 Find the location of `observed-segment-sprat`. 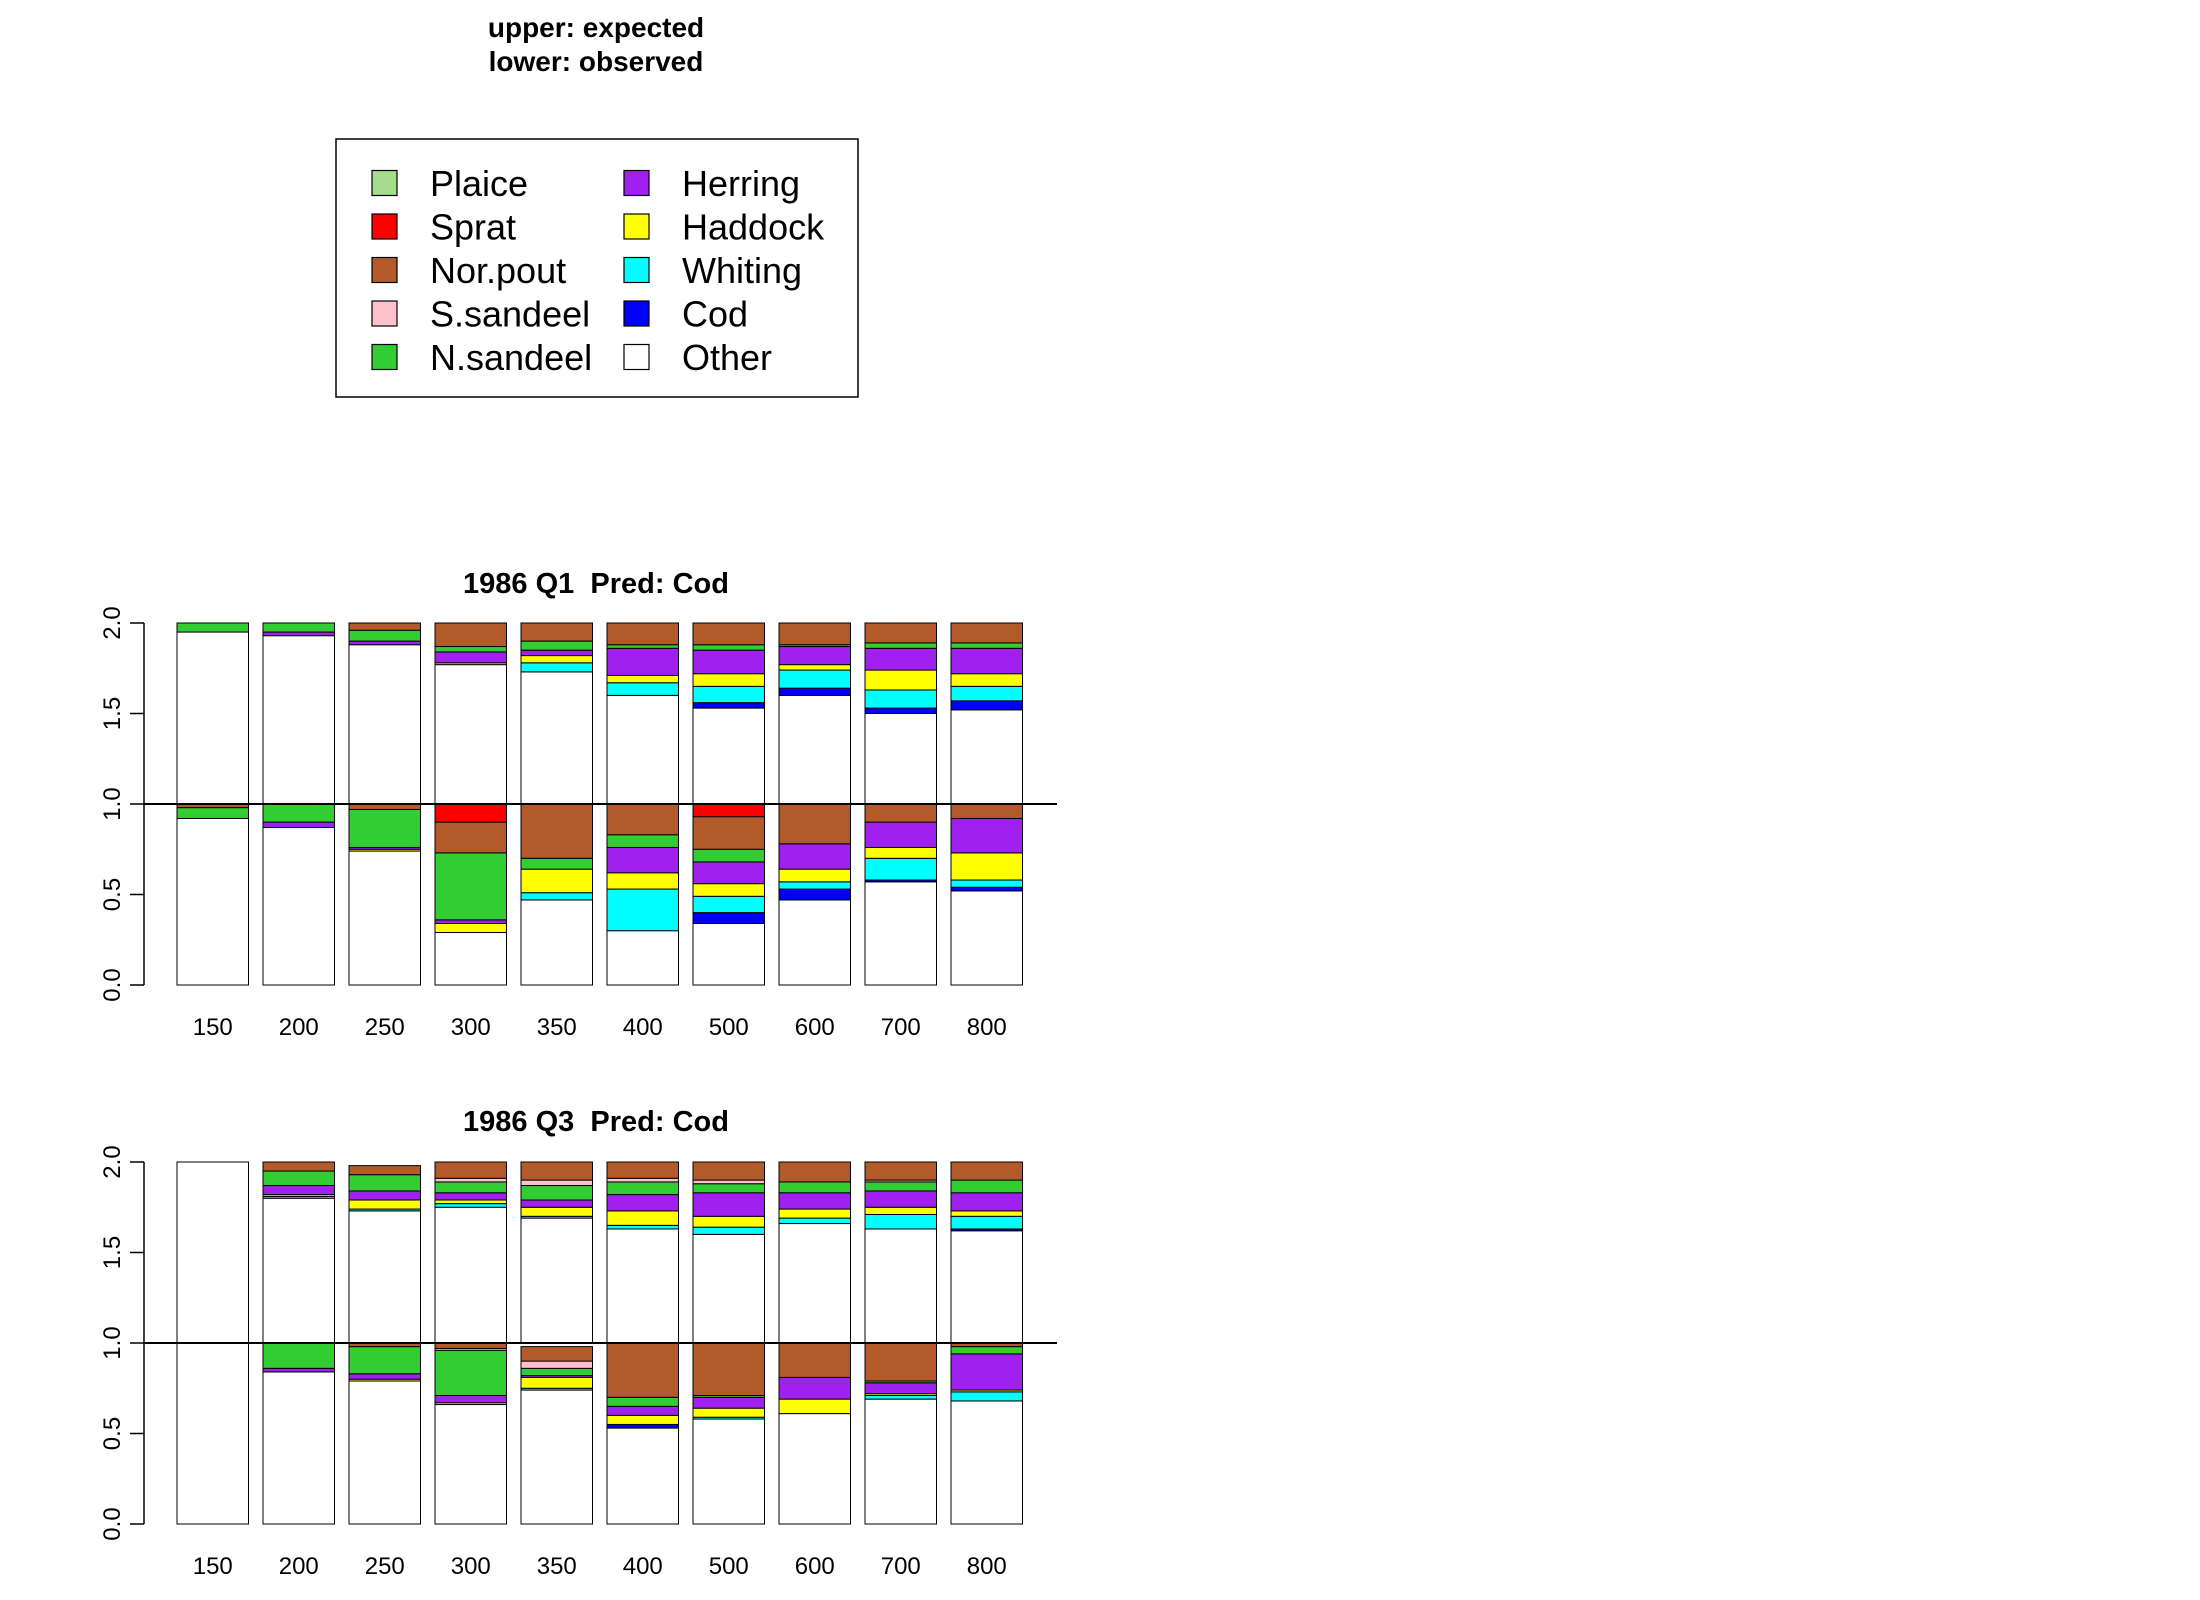

observed-segment-sprat is located at coordinates (470, 813).